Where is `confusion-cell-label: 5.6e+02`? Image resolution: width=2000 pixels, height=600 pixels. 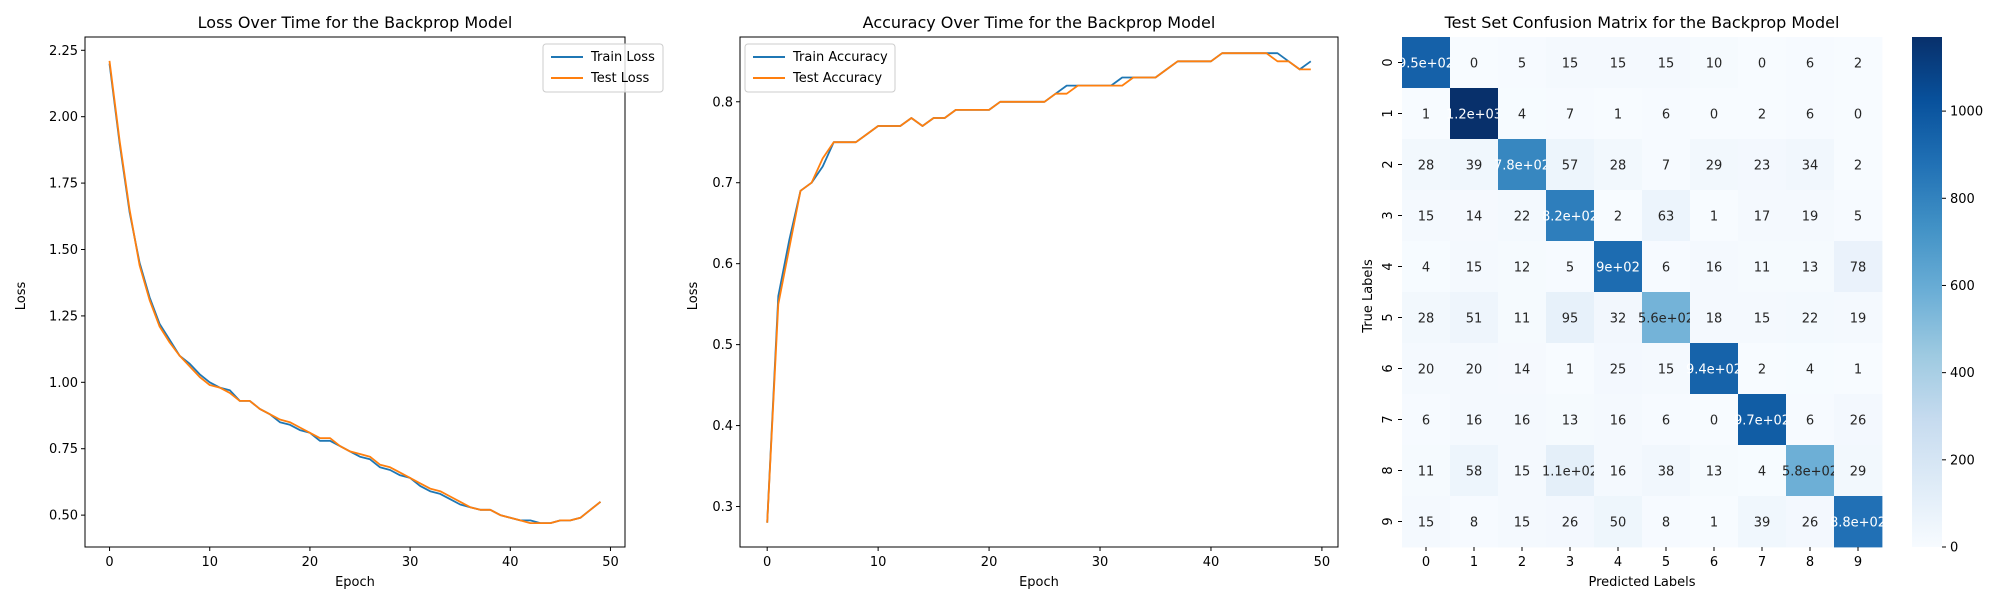 confusion-cell-label: 5.6e+02 is located at coordinates (1666, 319).